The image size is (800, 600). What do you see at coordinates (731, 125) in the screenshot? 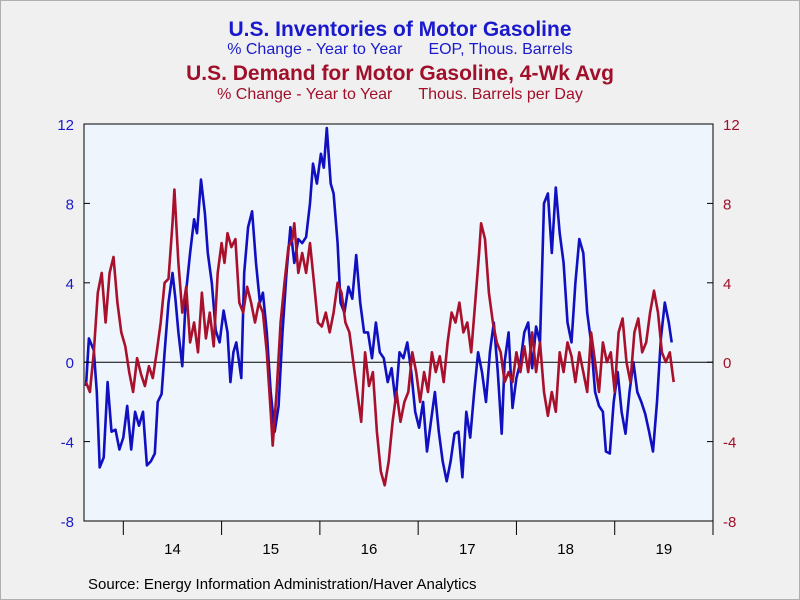
I see `y-tick-label-right: 12` at bounding box center [731, 125].